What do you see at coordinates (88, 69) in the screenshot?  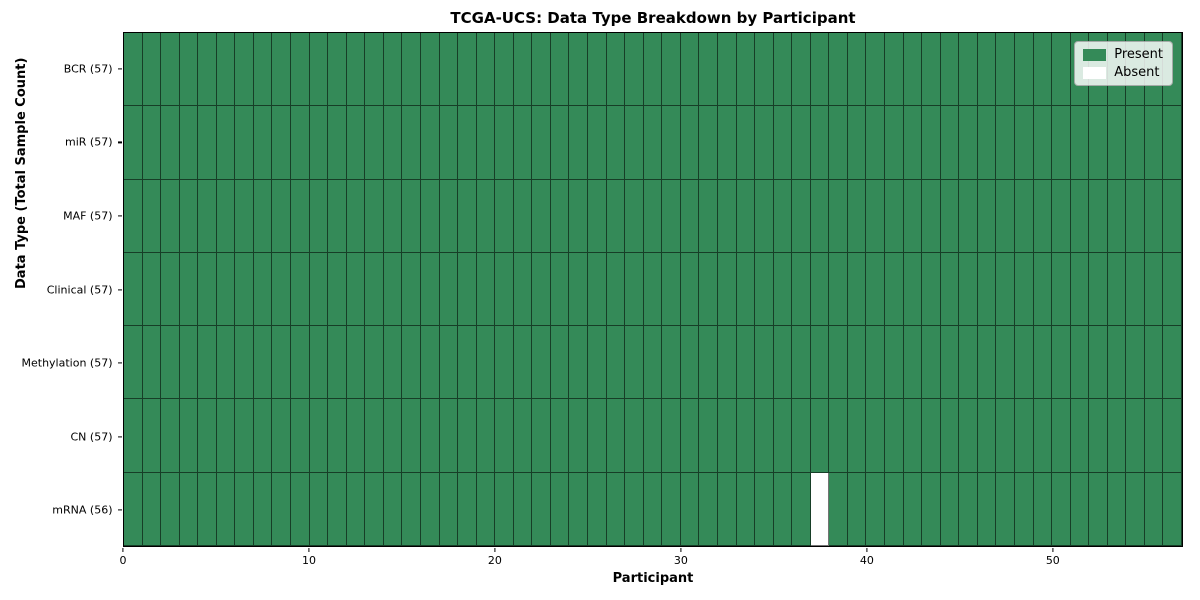 I see `y-tick-label: BCR (57)` at bounding box center [88, 69].